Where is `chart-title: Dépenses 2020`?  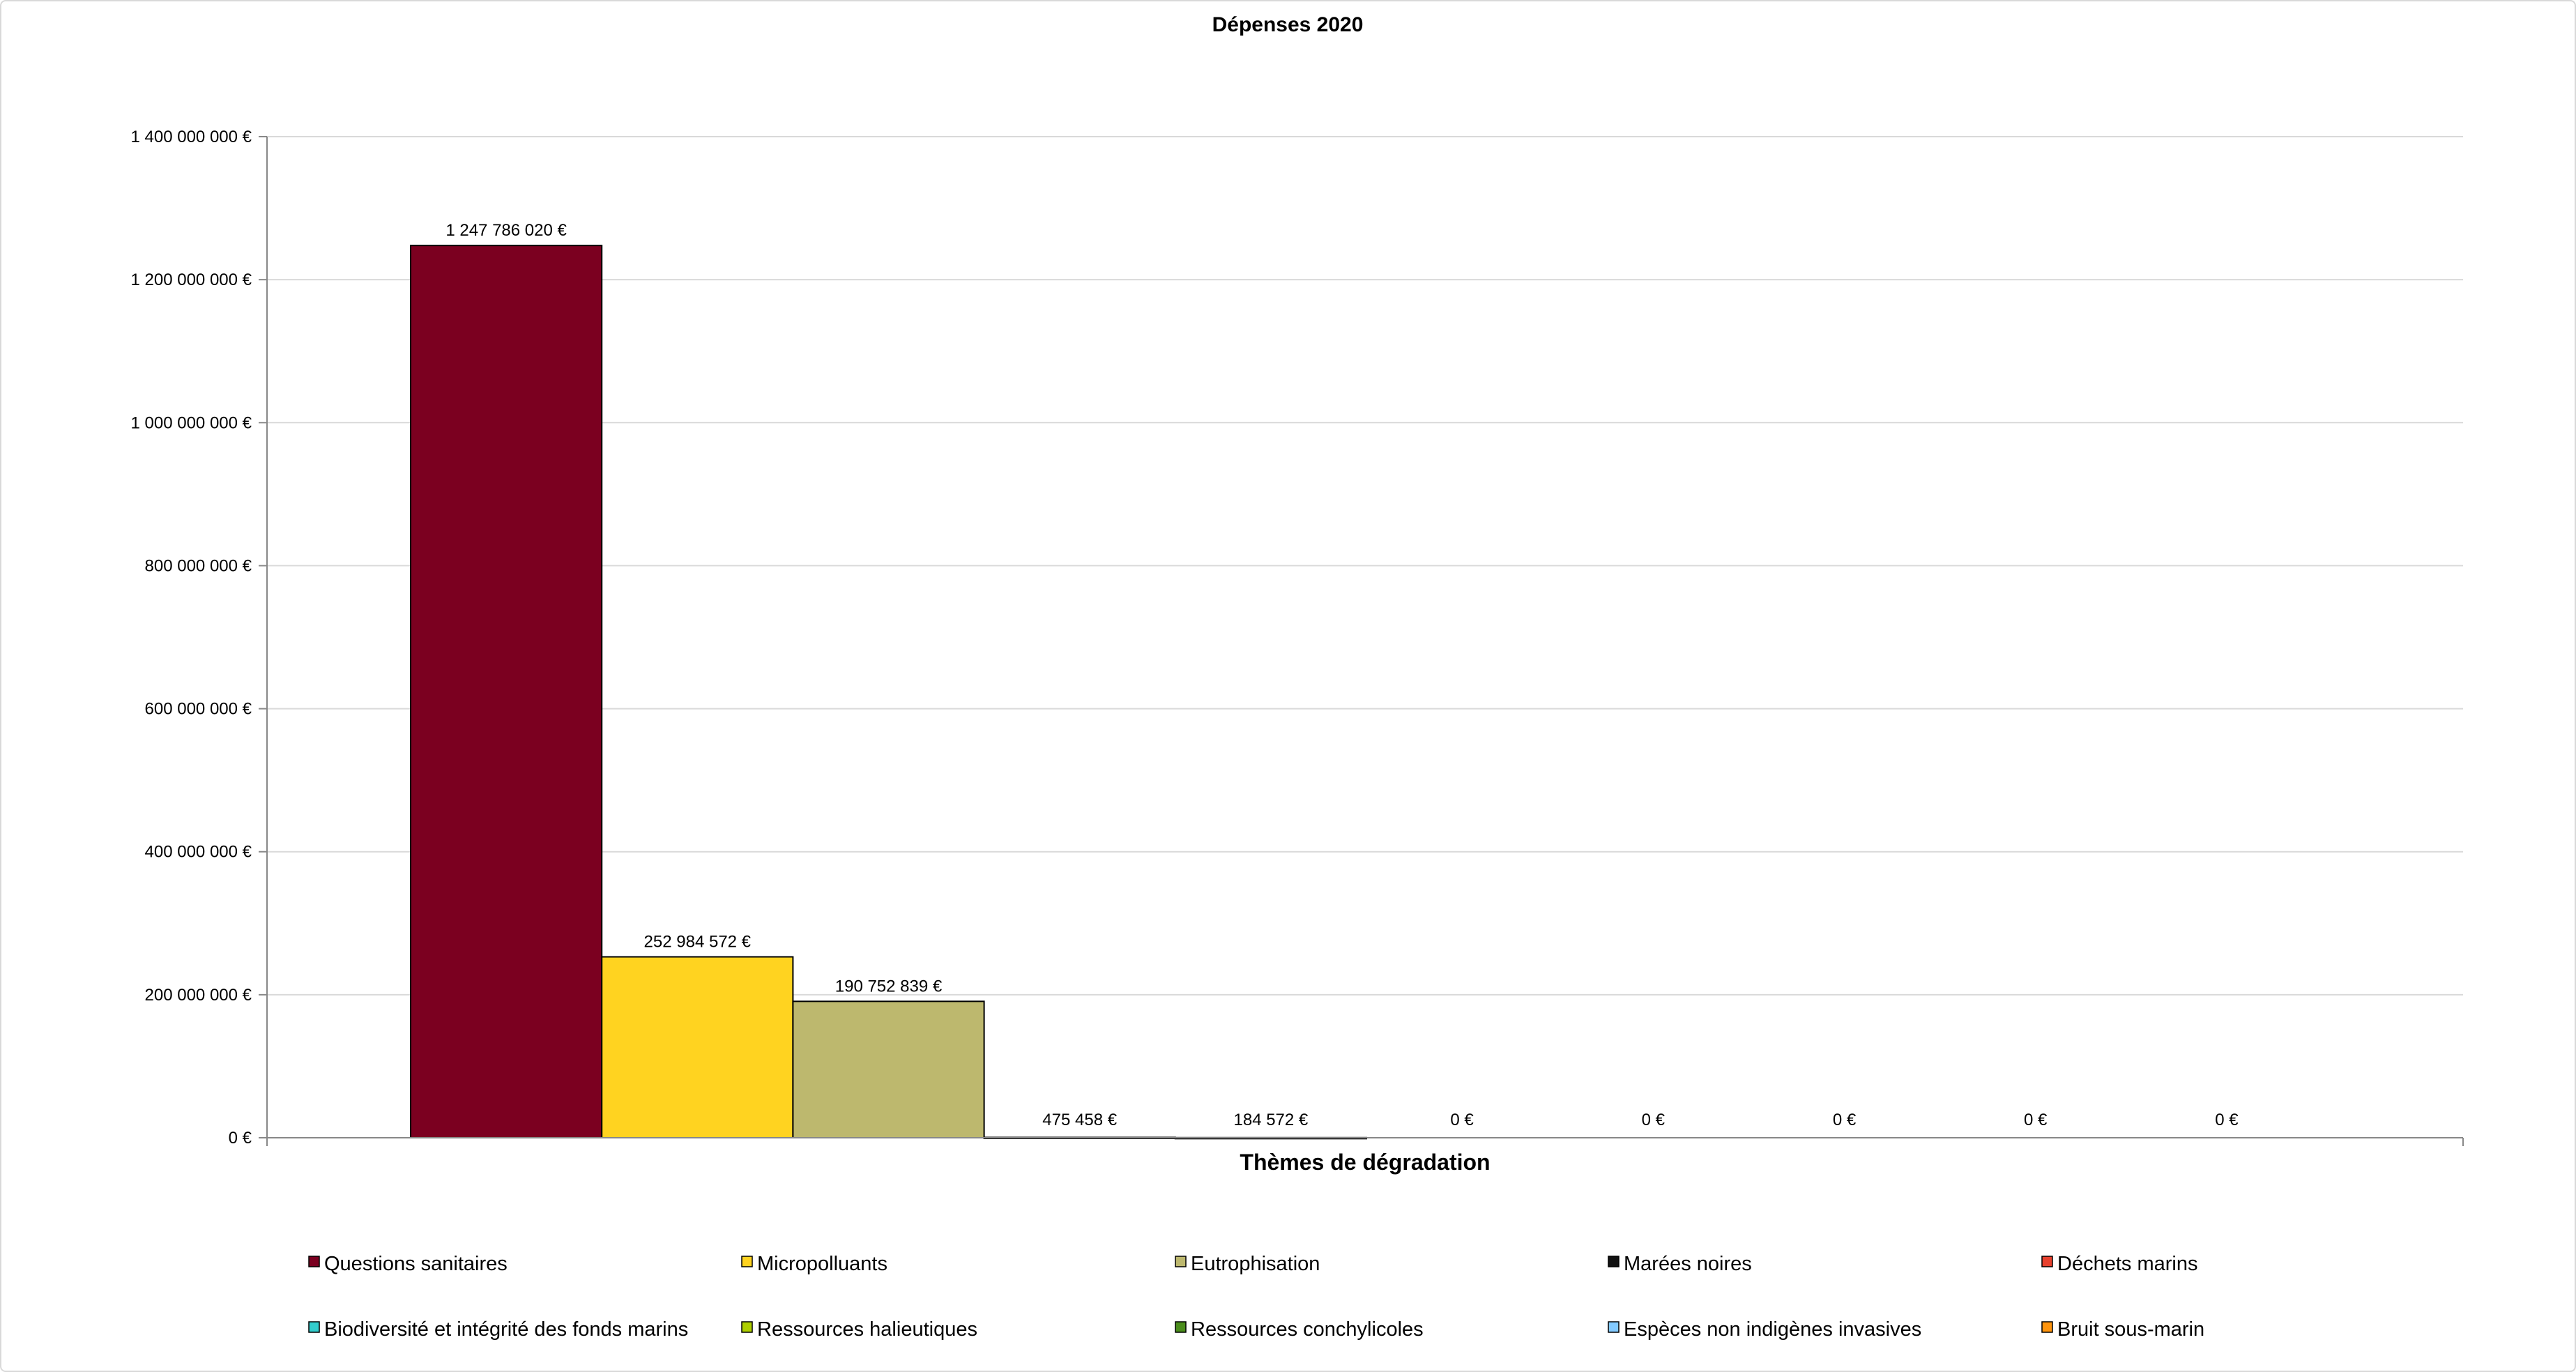 chart-title: Dépenses 2020 is located at coordinates (1288, 24).